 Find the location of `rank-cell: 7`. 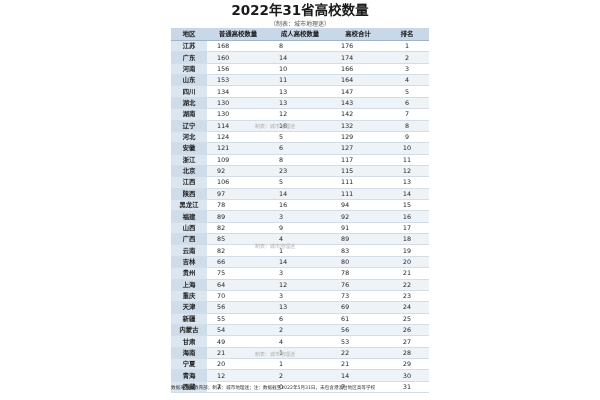

rank-cell: 7 is located at coordinates (407, 114).